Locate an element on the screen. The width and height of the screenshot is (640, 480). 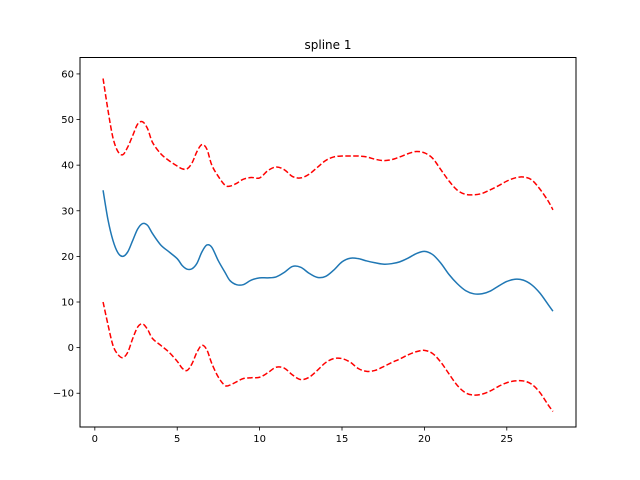
x-axis: 0 5 10 15 20 25 is located at coordinates (302, 436).